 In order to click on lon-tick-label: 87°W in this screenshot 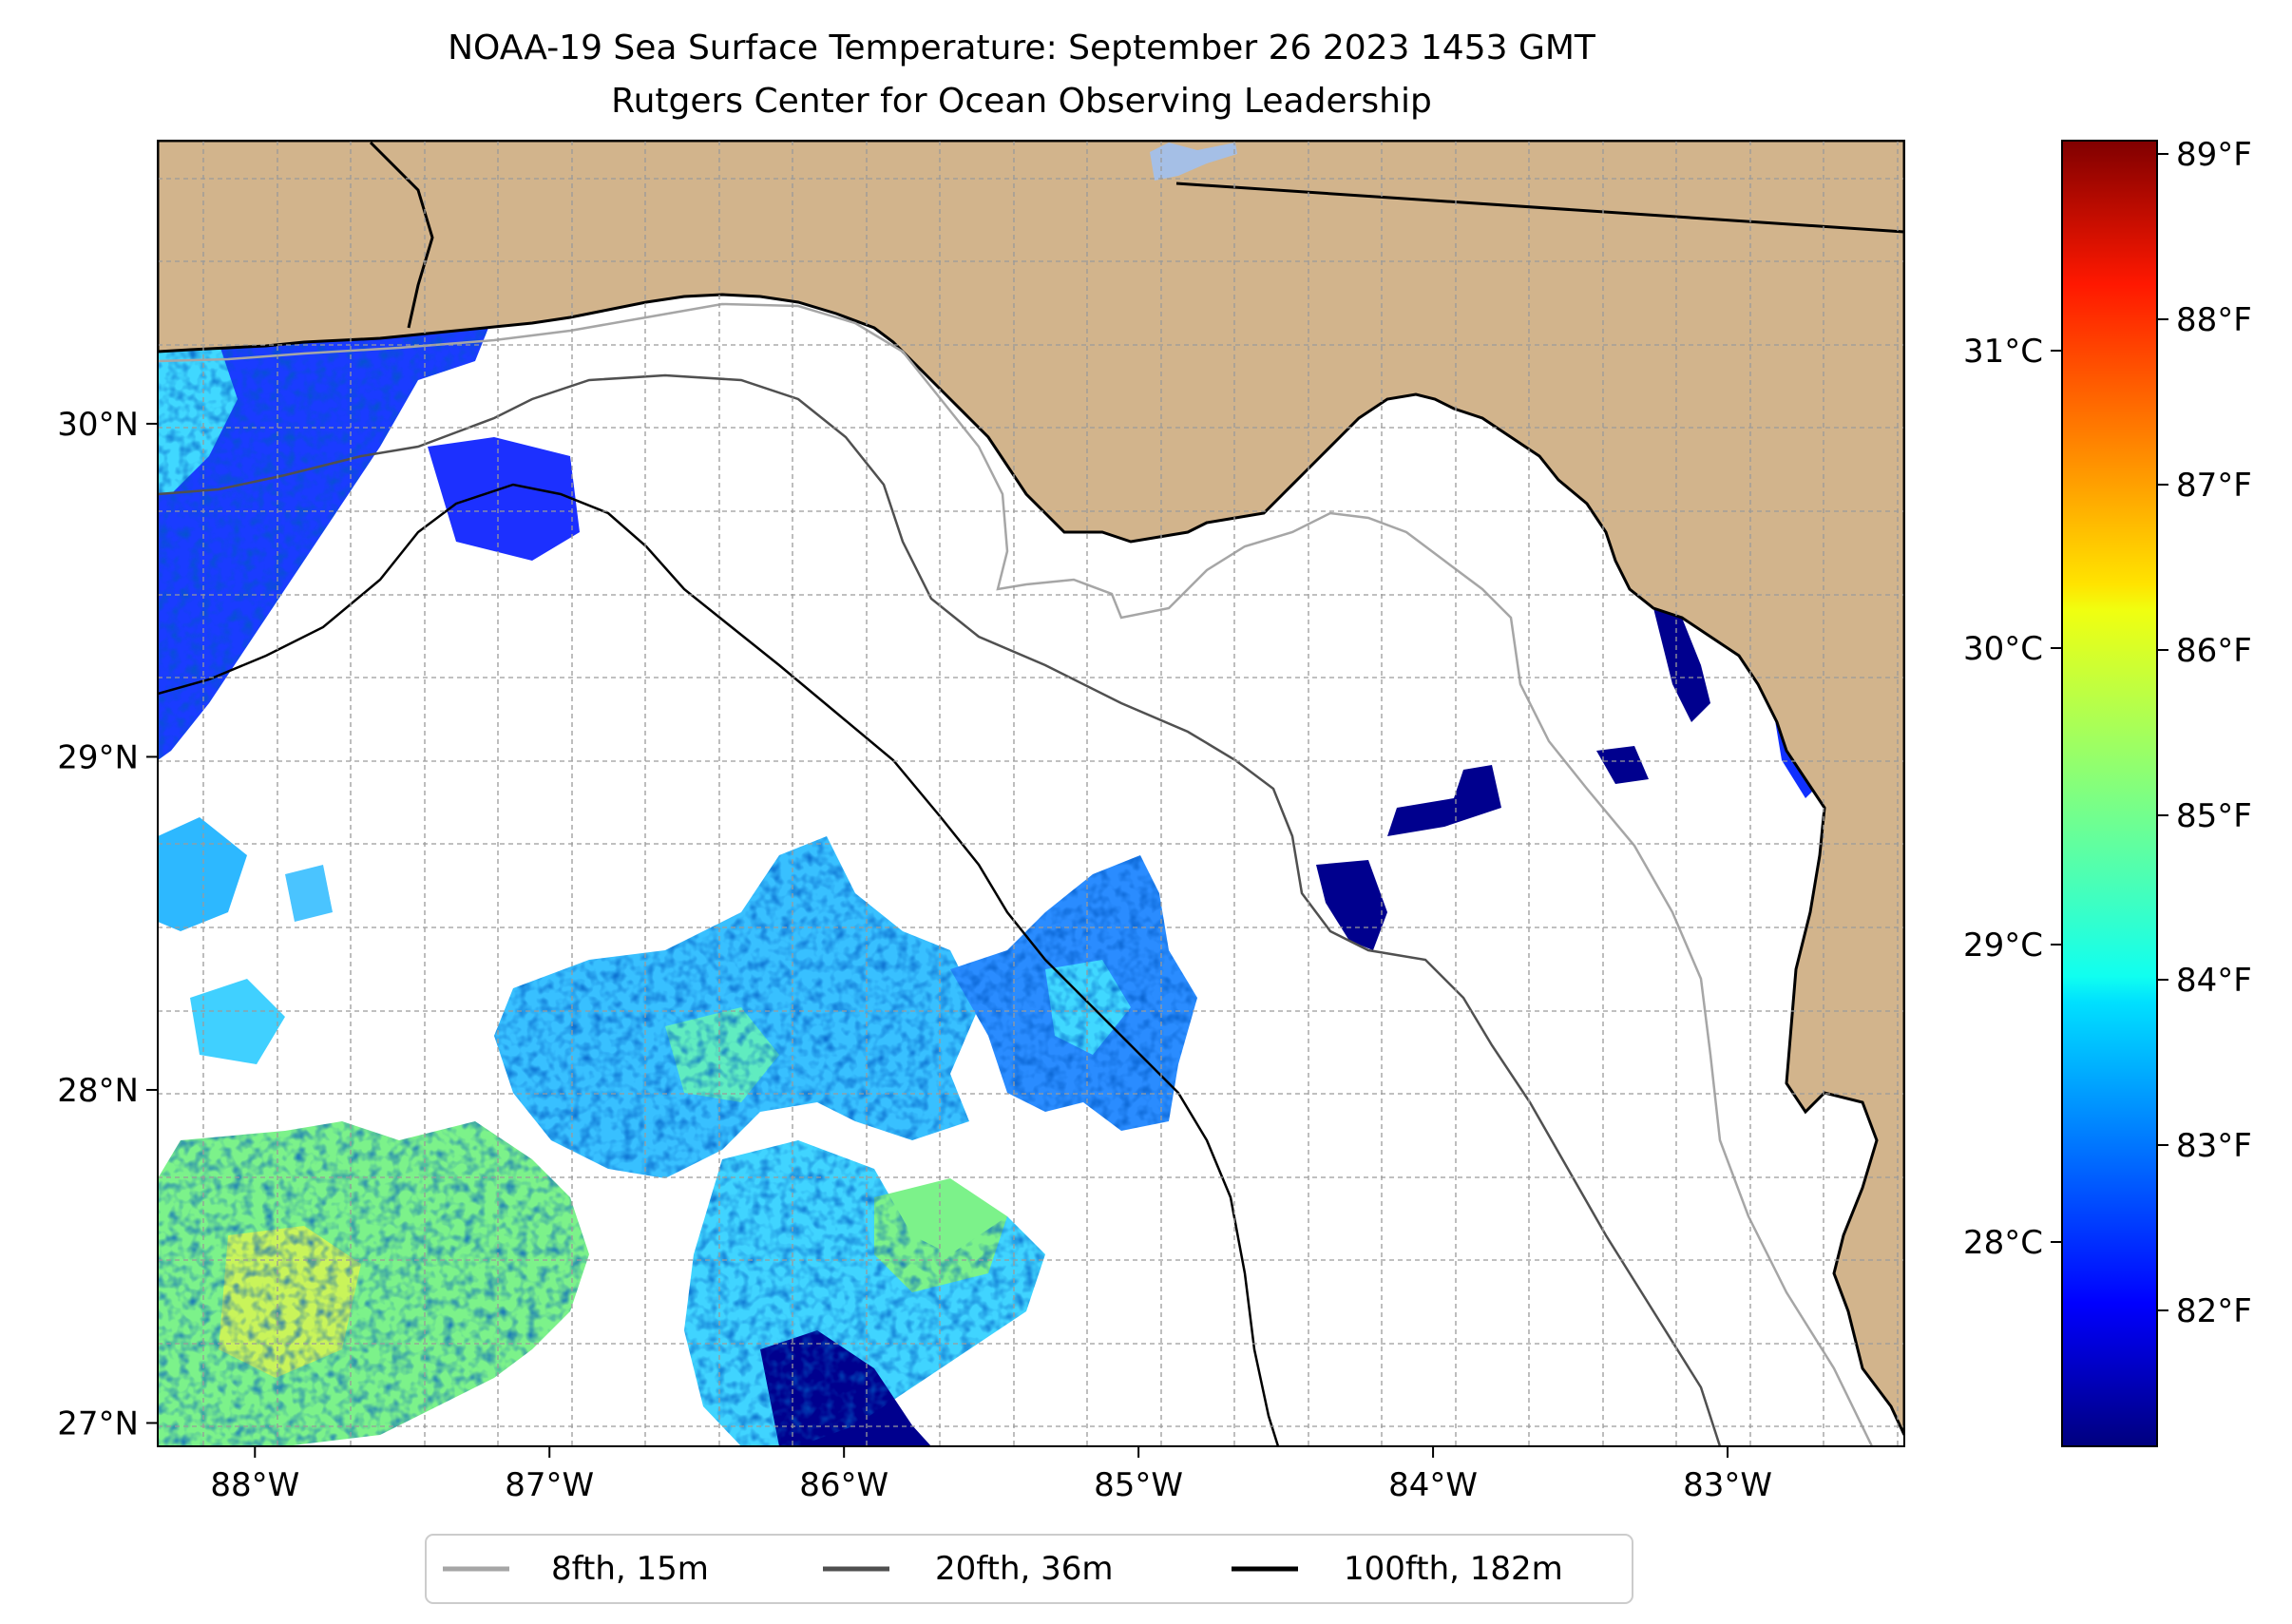, I will do `click(549, 1485)`.